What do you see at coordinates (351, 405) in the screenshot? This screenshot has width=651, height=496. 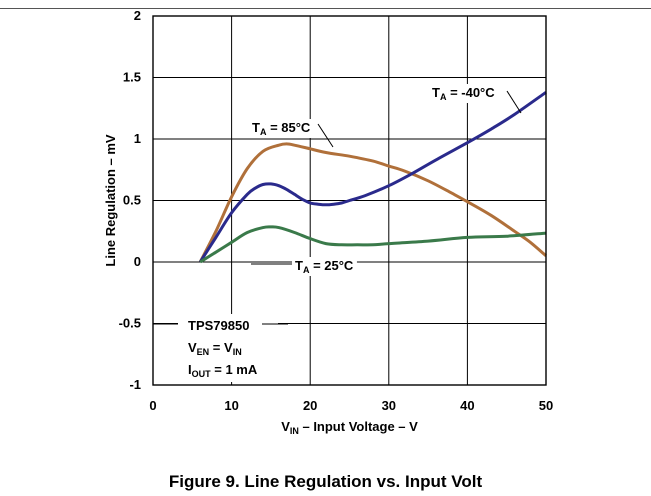 I see `x-tick-labels: 0 10 20 30 40 50` at bounding box center [351, 405].